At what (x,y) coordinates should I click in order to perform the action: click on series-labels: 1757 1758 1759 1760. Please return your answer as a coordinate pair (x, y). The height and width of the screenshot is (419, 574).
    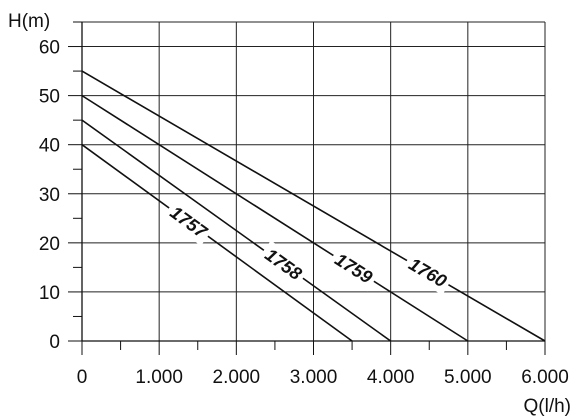
    Looking at the image, I should click on (308, 247).